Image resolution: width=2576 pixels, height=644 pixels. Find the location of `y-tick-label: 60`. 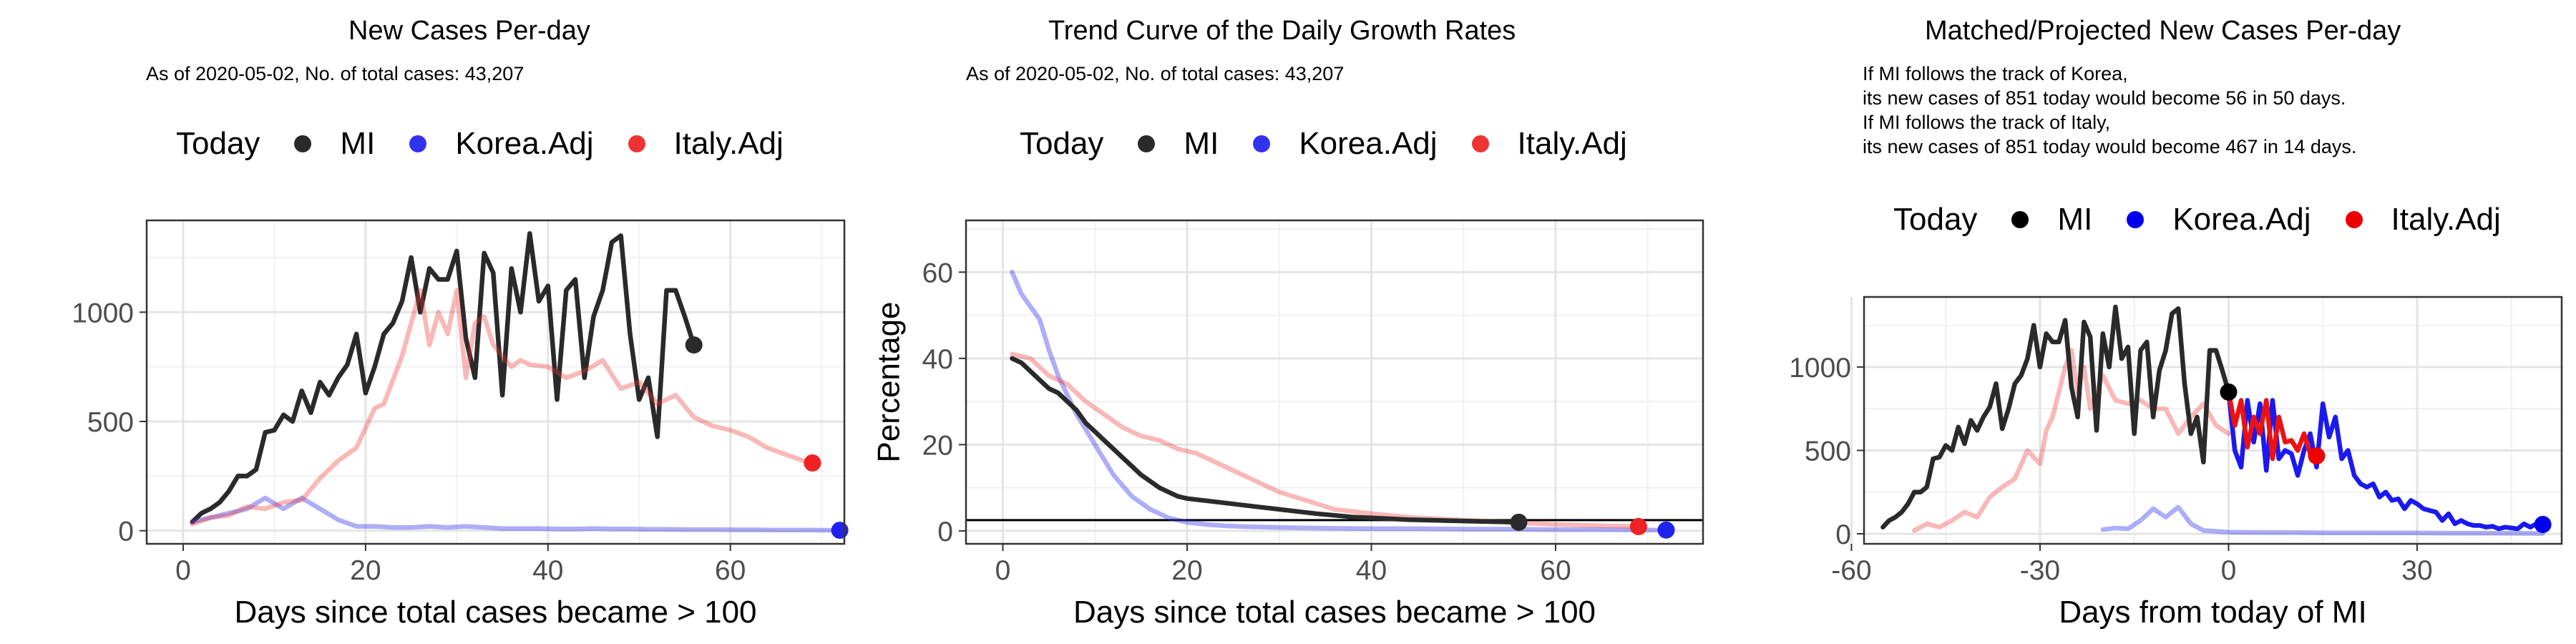

y-tick-label: 60 is located at coordinates (937, 273).